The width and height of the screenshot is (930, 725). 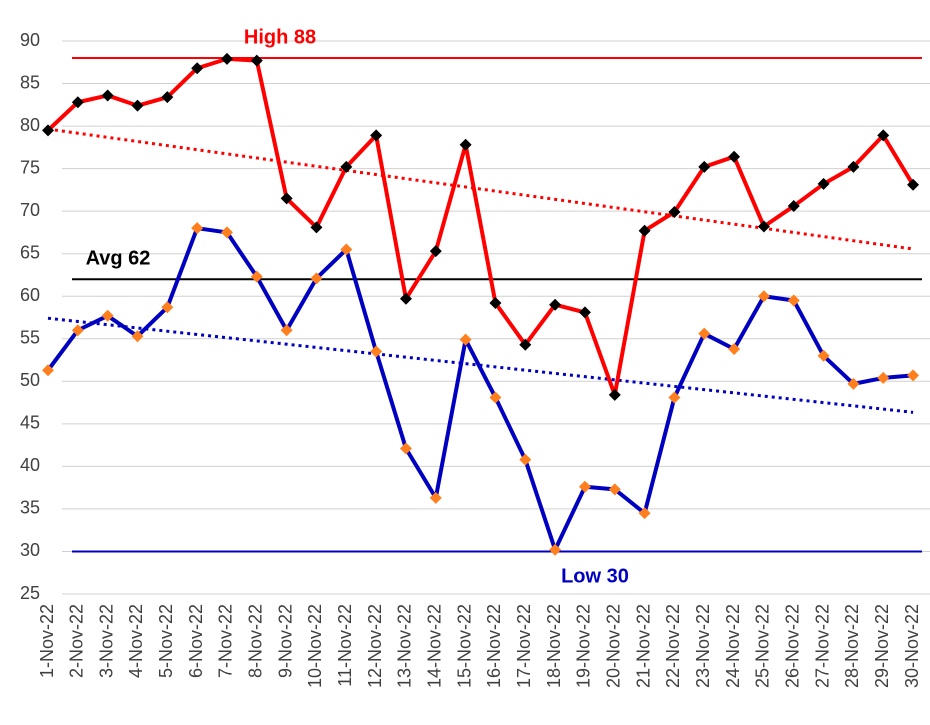 I want to click on y-tick-label: 45, so click(x=30, y=423).